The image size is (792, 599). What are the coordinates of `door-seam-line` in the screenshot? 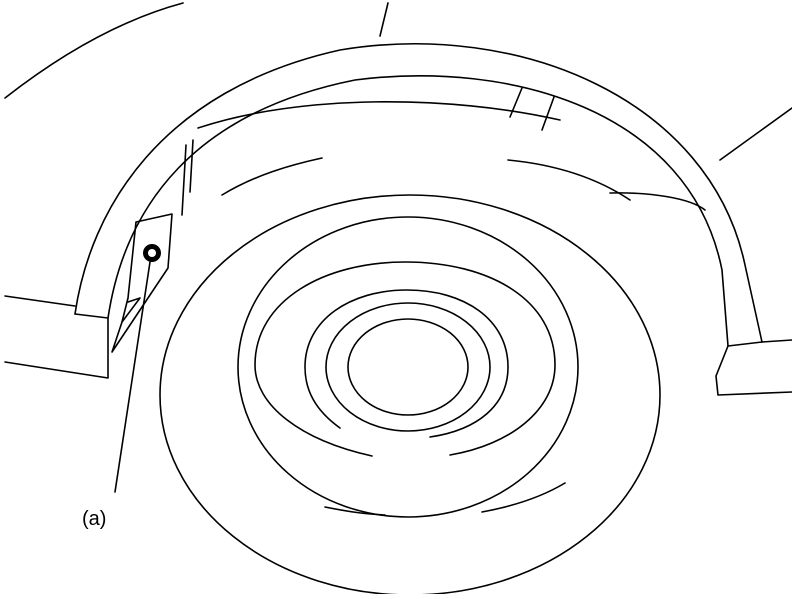 It's located at (384, 19).